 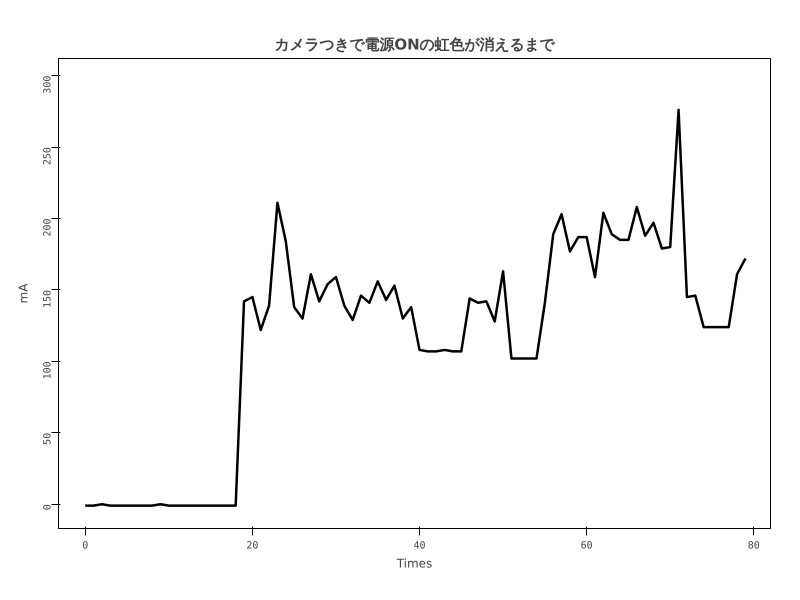 What do you see at coordinates (48, 299) in the screenshot?
I see `y-tick-label: 150` at bounding box center [48, 299].